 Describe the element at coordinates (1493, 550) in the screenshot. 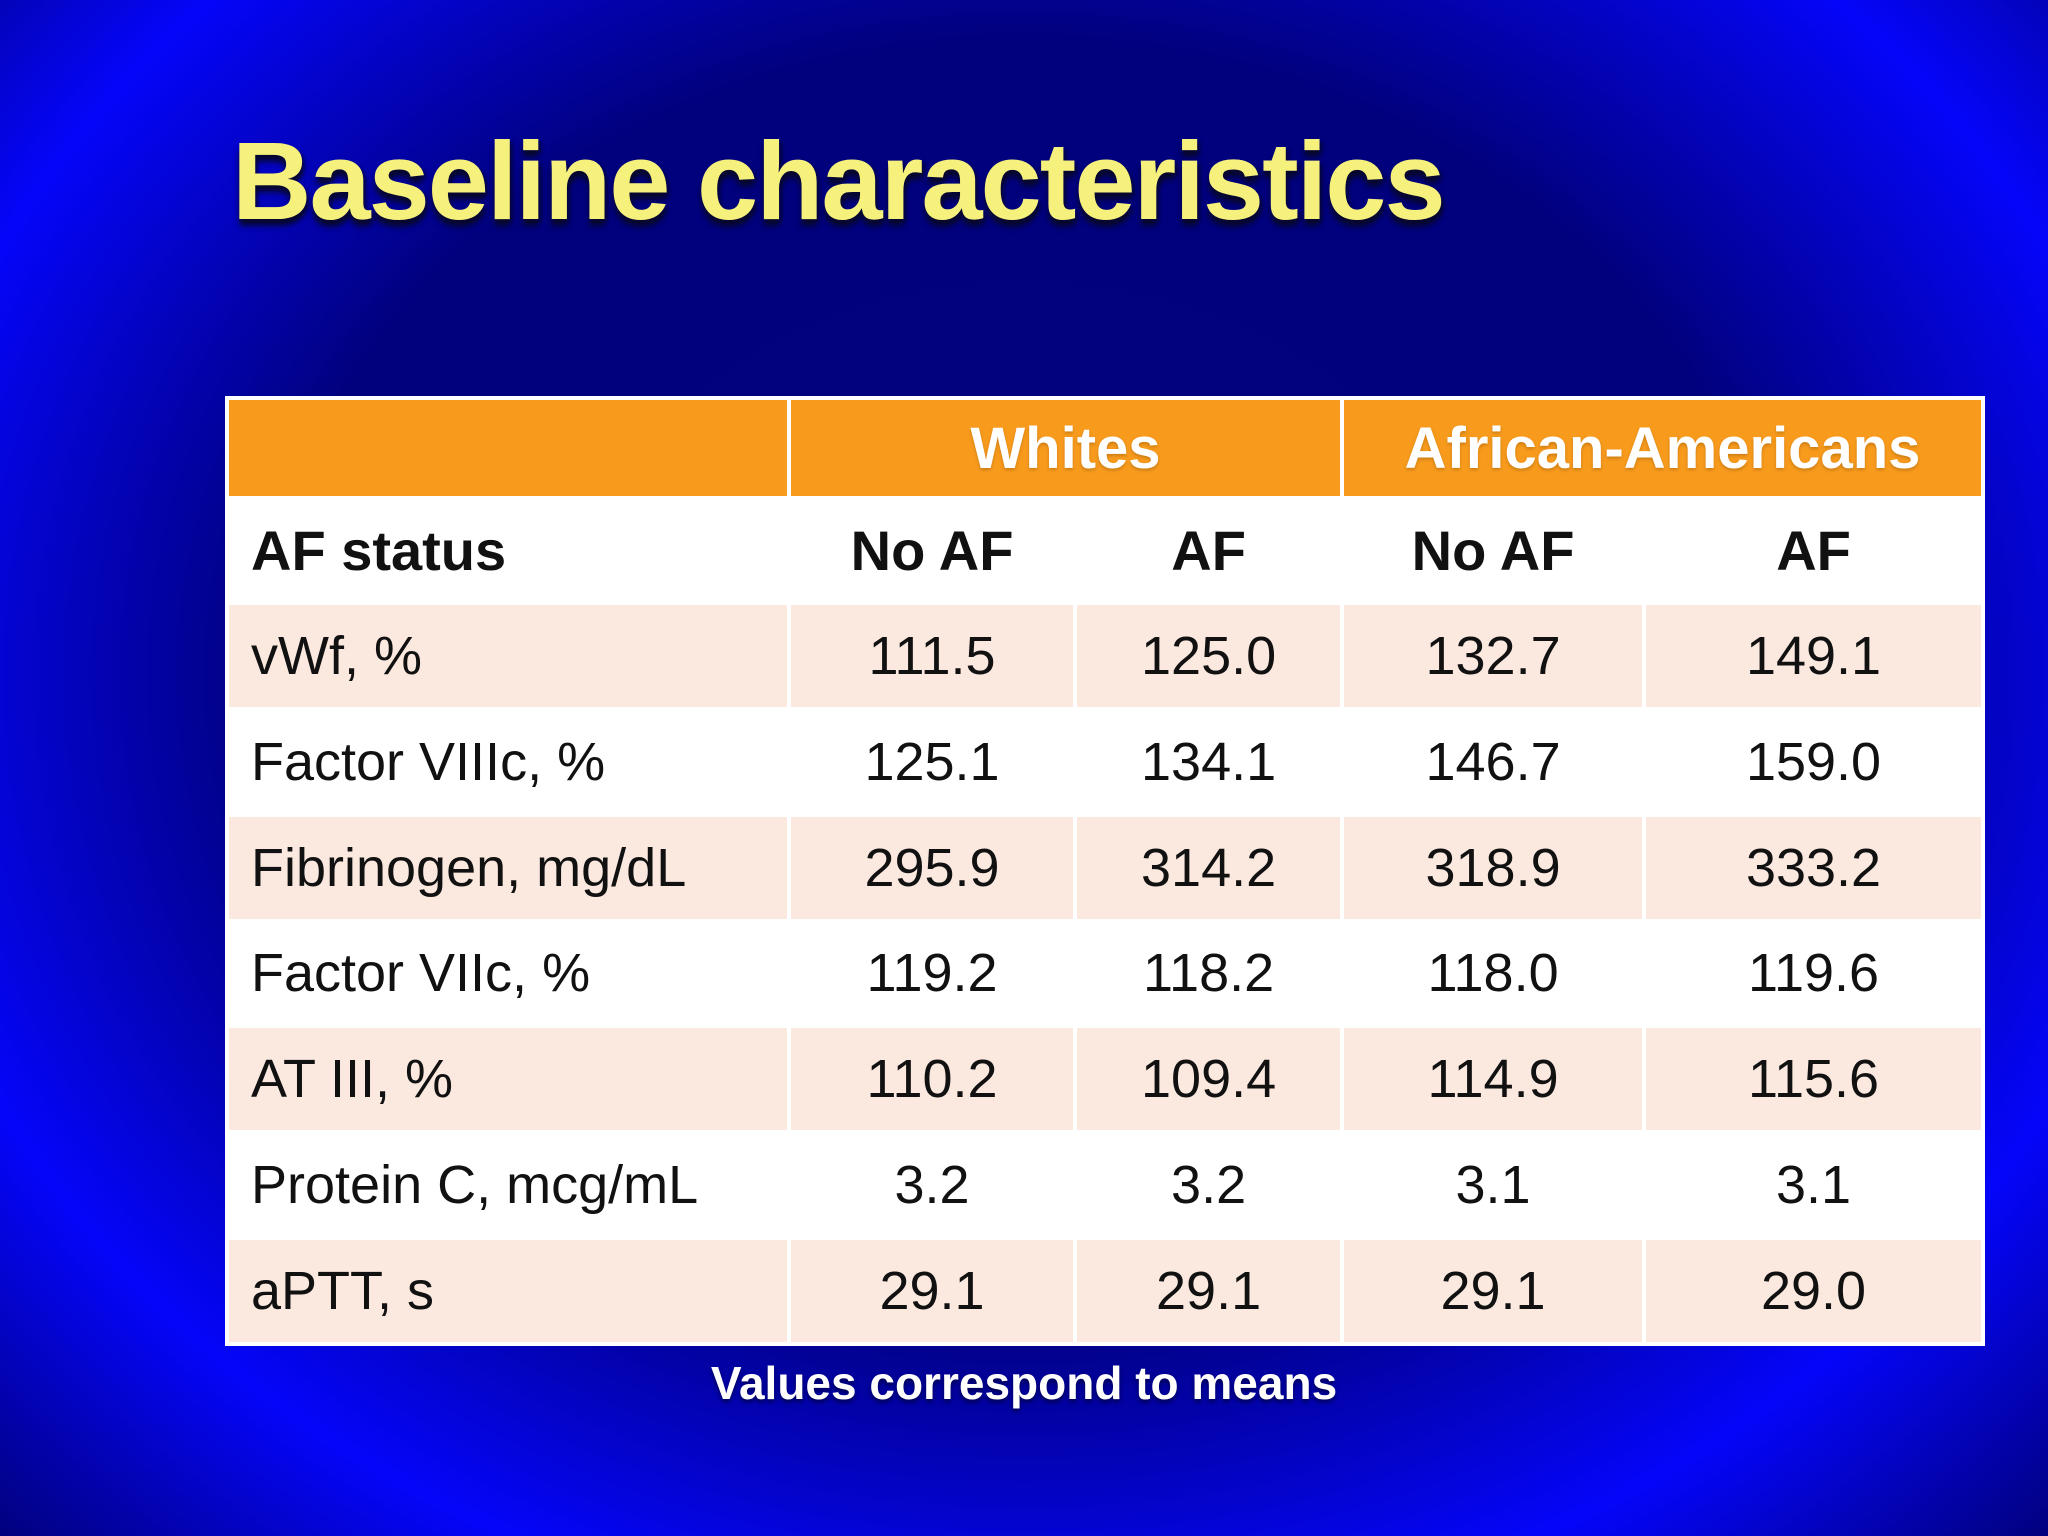

I see `subheader-aa-no-af: No AF` at that location.